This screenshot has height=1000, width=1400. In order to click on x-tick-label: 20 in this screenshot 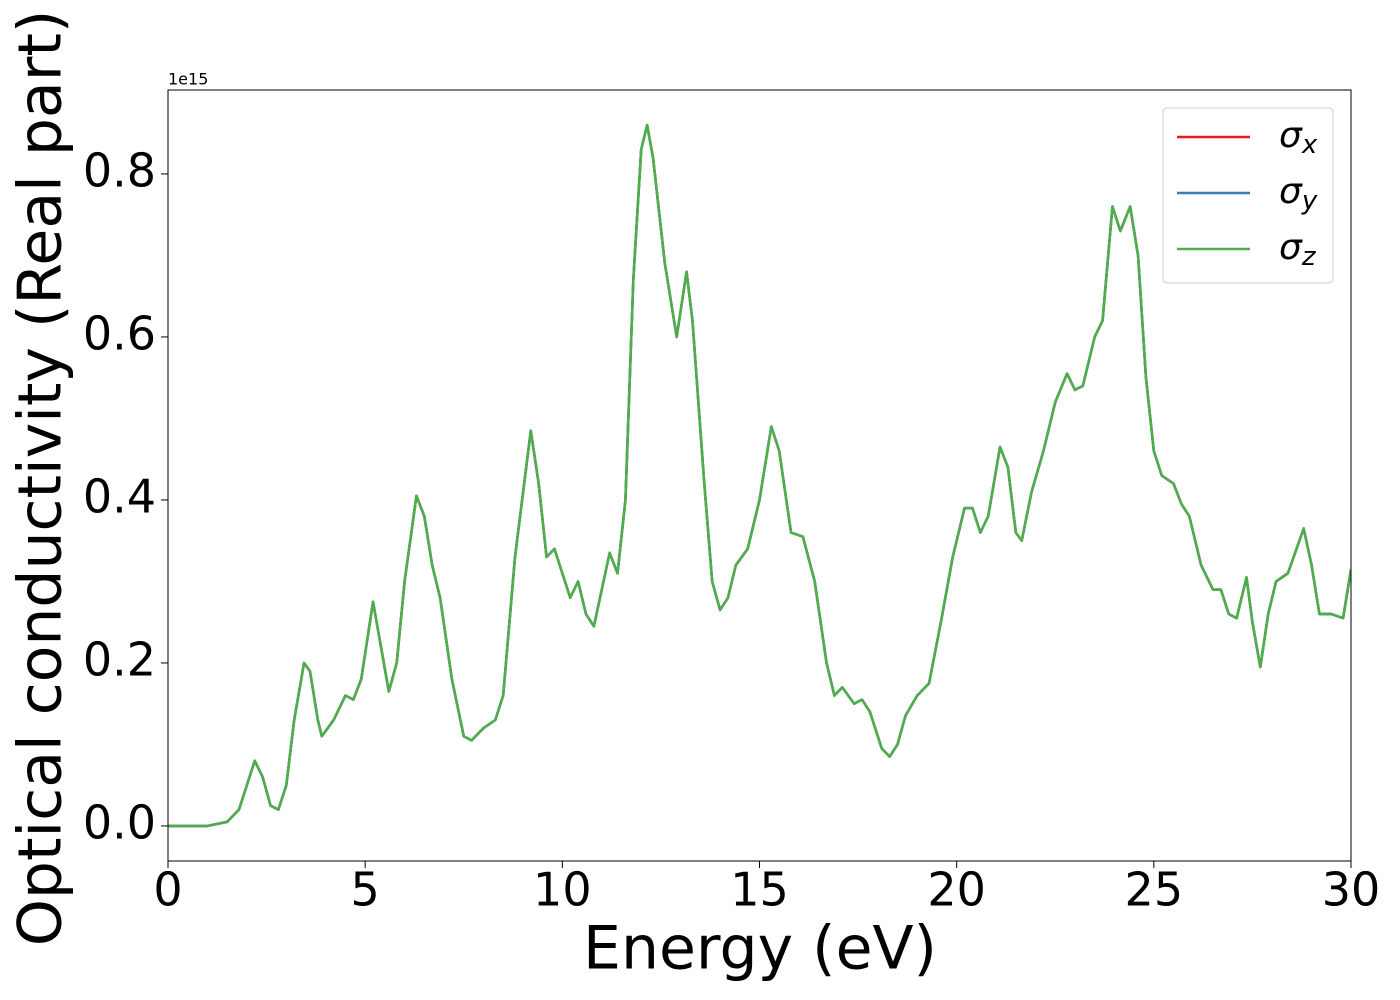, I will do `click(956, 890)`.